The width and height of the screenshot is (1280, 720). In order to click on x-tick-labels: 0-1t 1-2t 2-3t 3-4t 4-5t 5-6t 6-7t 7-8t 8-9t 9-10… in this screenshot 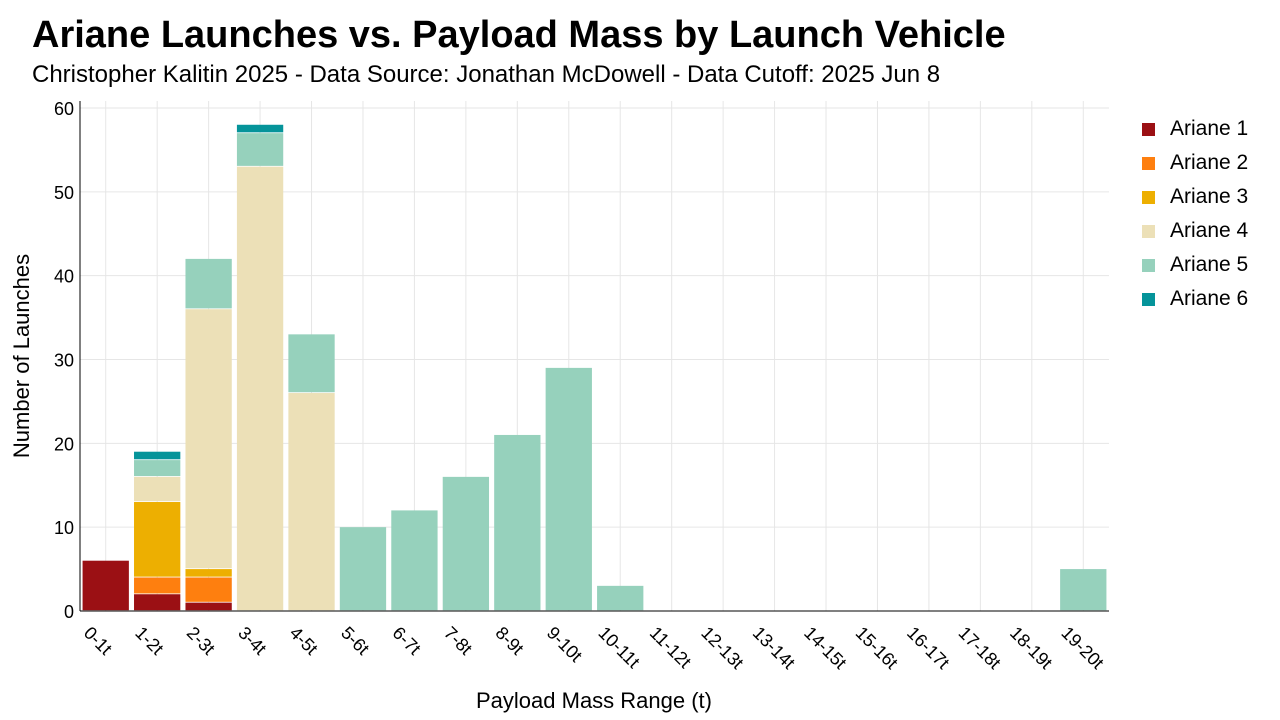, I will do `click(594, 648)`.